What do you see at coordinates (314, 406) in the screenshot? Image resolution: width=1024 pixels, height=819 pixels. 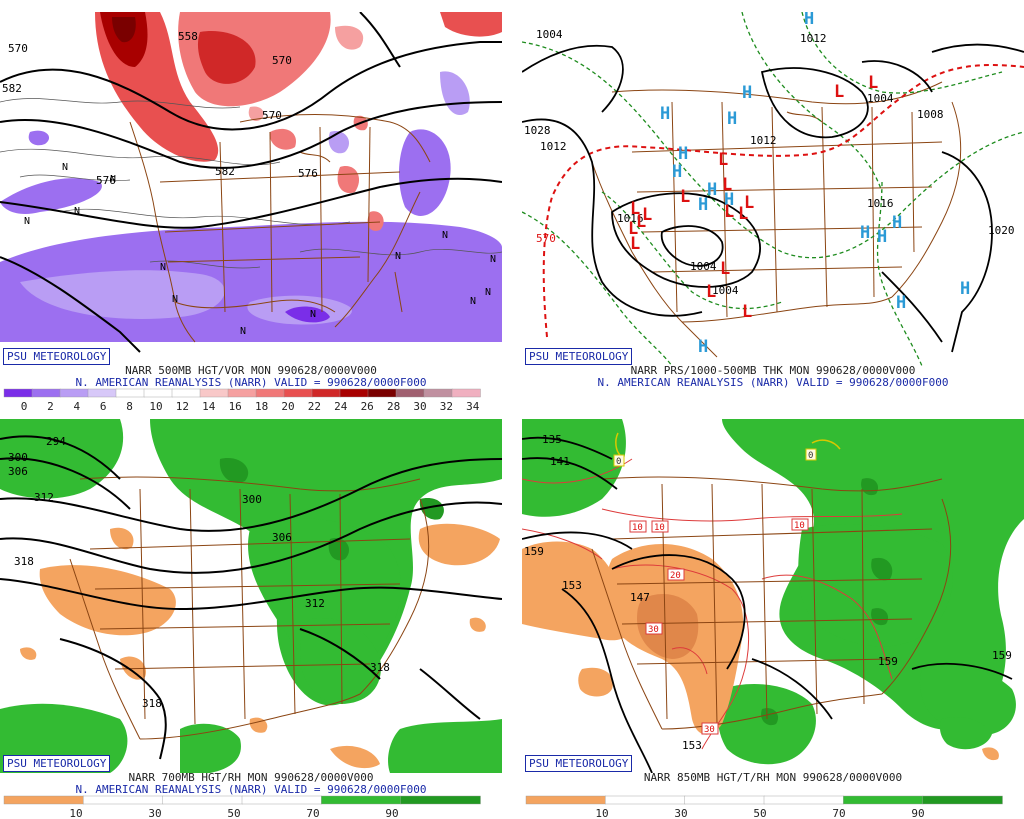 I see `colorbar-tick-label: 22` at bounding box center [314, 406].